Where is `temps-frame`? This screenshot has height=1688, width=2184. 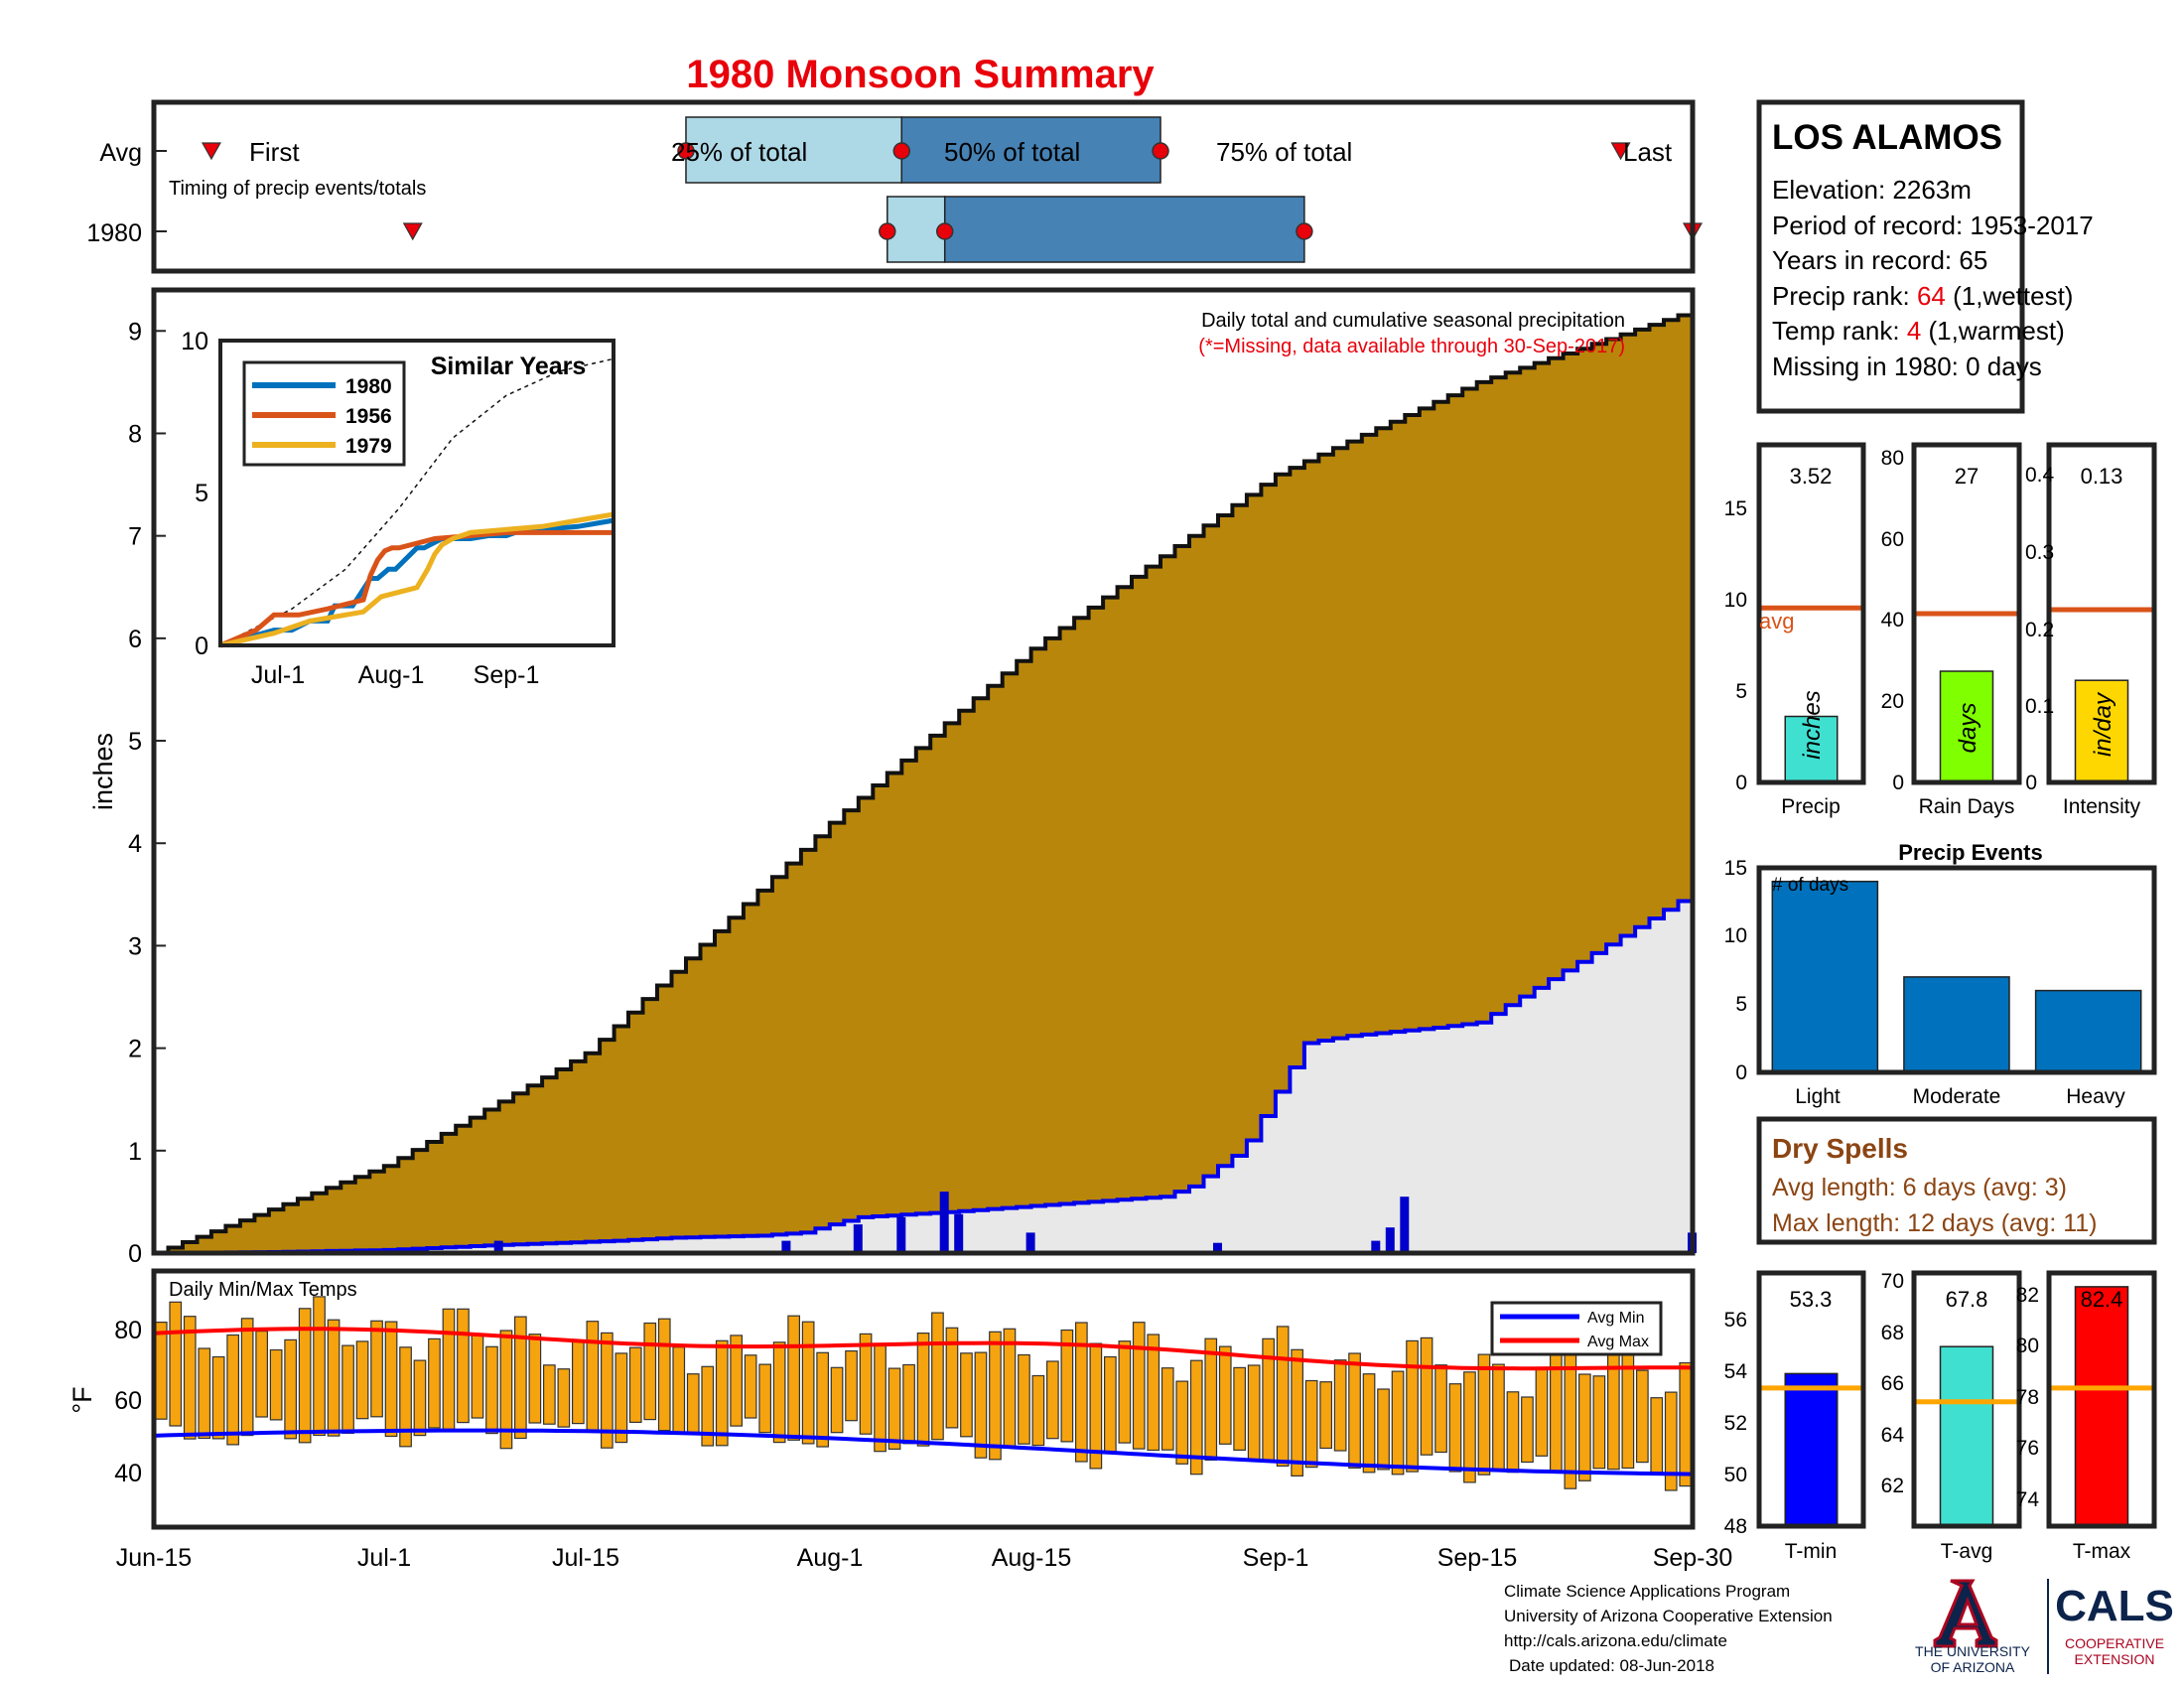
temps-frame is located at coordinates (923, 1399).